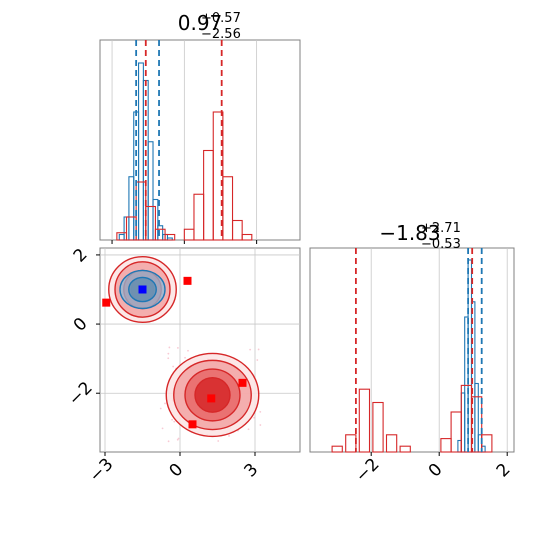  Describe the element at coordinates (441, 228) in the screenshot. I see `y-marginal-title-plus: +2.71` at that location.